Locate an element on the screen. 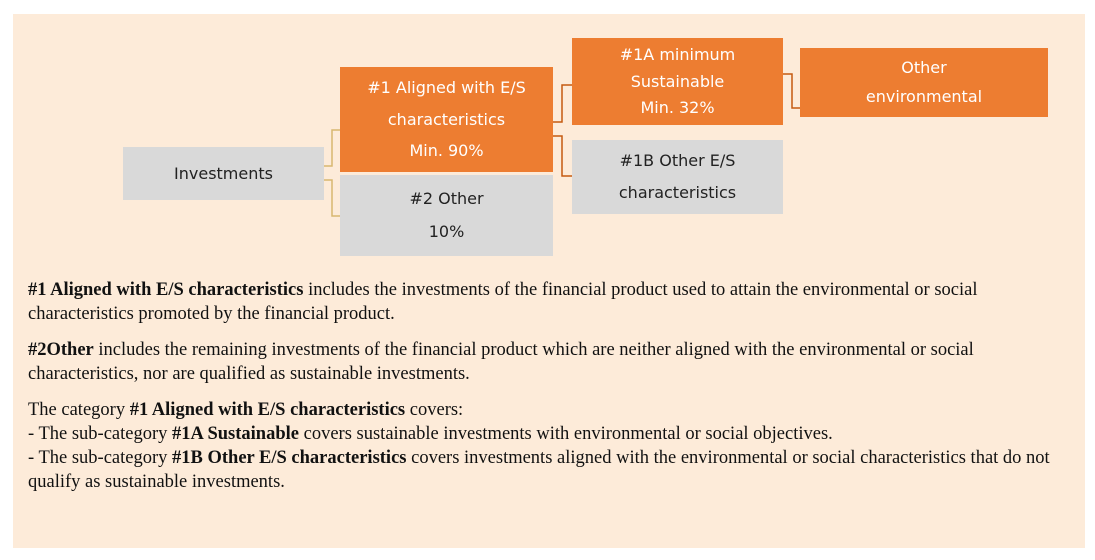 Image resolution: width=1095 pixels, height=560 pixels. node-box: #1A minimum Sustainable Min. 32% is located at coordinates (677, 81).